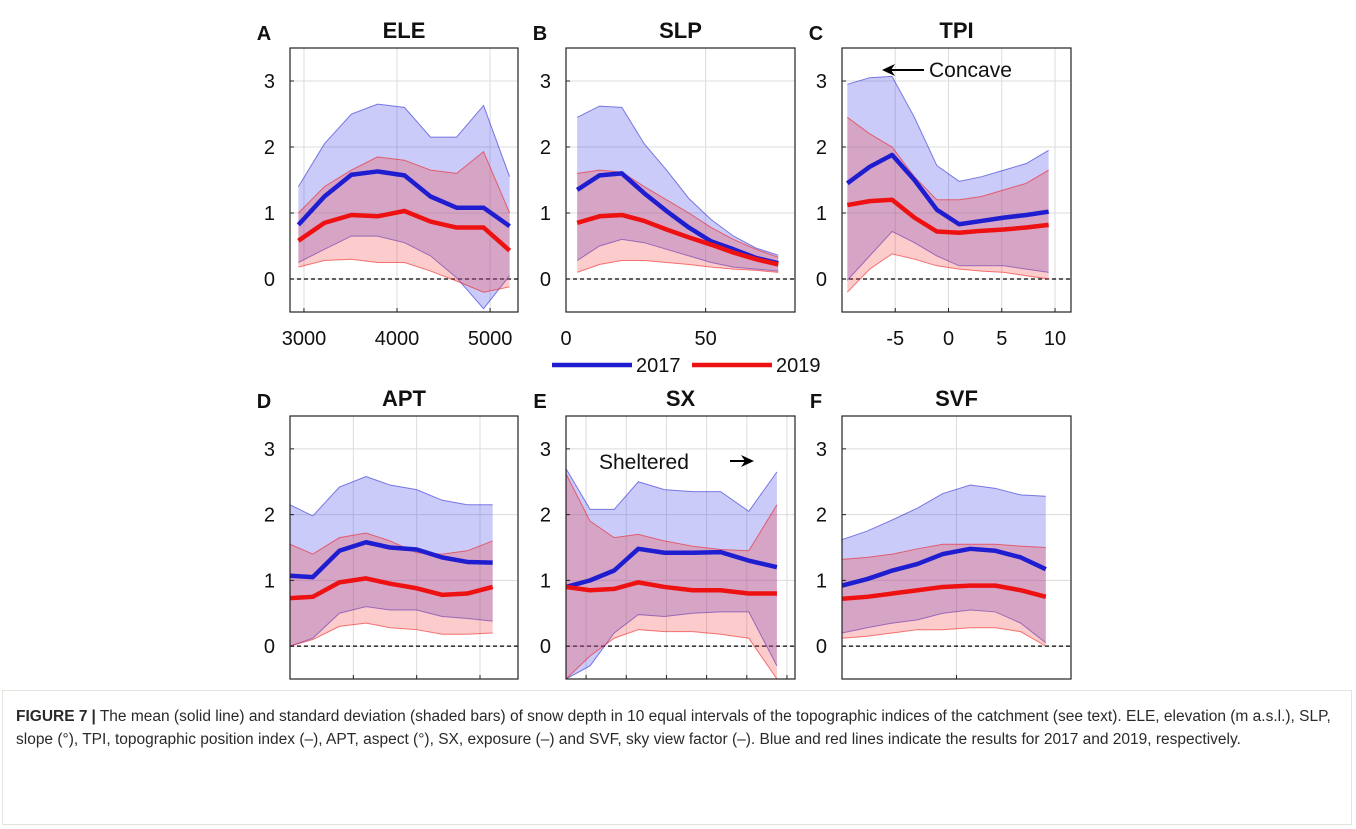  What do you see at coordinates (798, 366) in the screenshot?
I see `legend-label-2019: 2019` at bounding box center [798, 366].